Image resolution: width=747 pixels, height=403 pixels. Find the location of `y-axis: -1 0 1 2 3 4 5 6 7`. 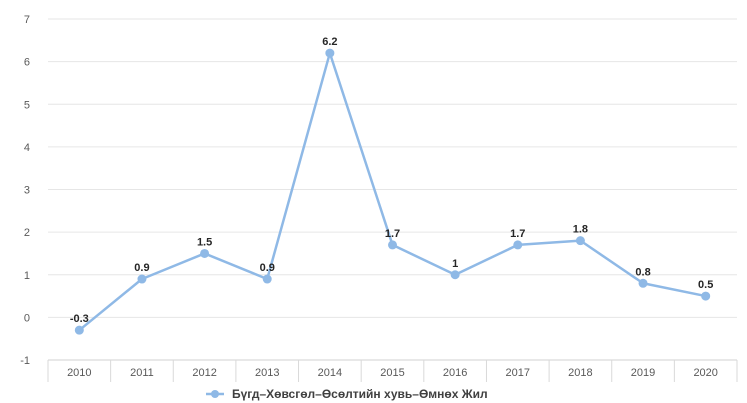

y-axis: -1 0 1 2 3 4 5 6 7 is located at coordinates (25, 190).